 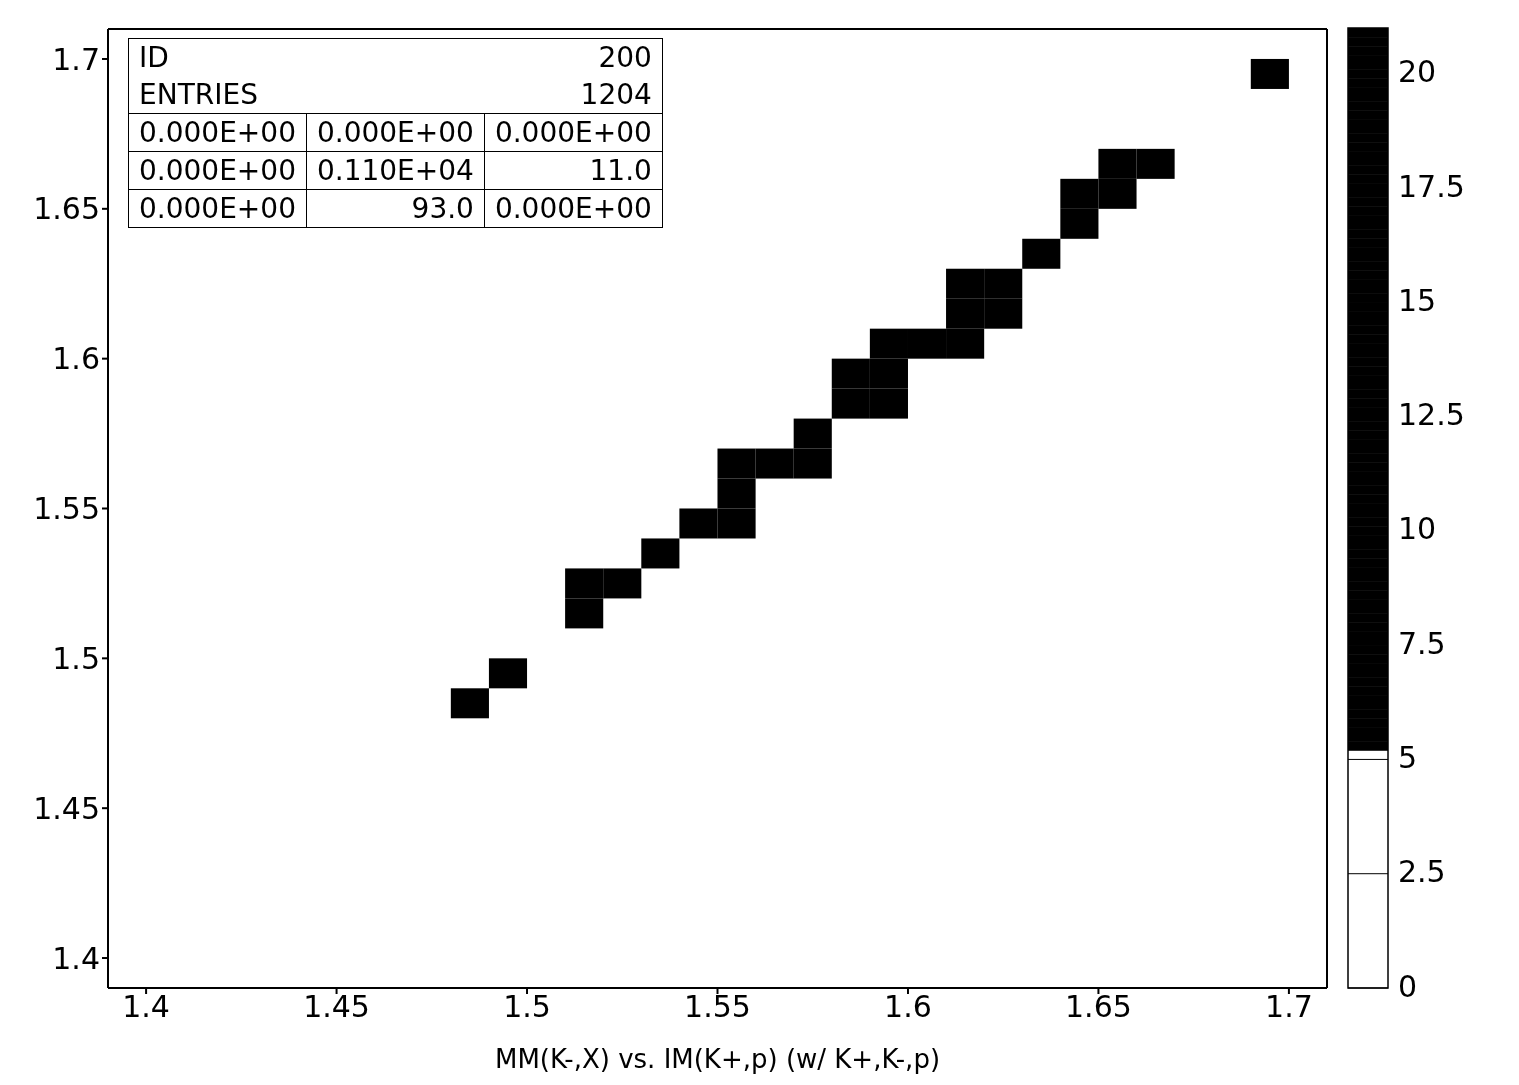 What do you see at coordinates (1098, 1007) in the screenshot?
I see `x-tick-label: 1.65` at bounding box center [1098, 1007].